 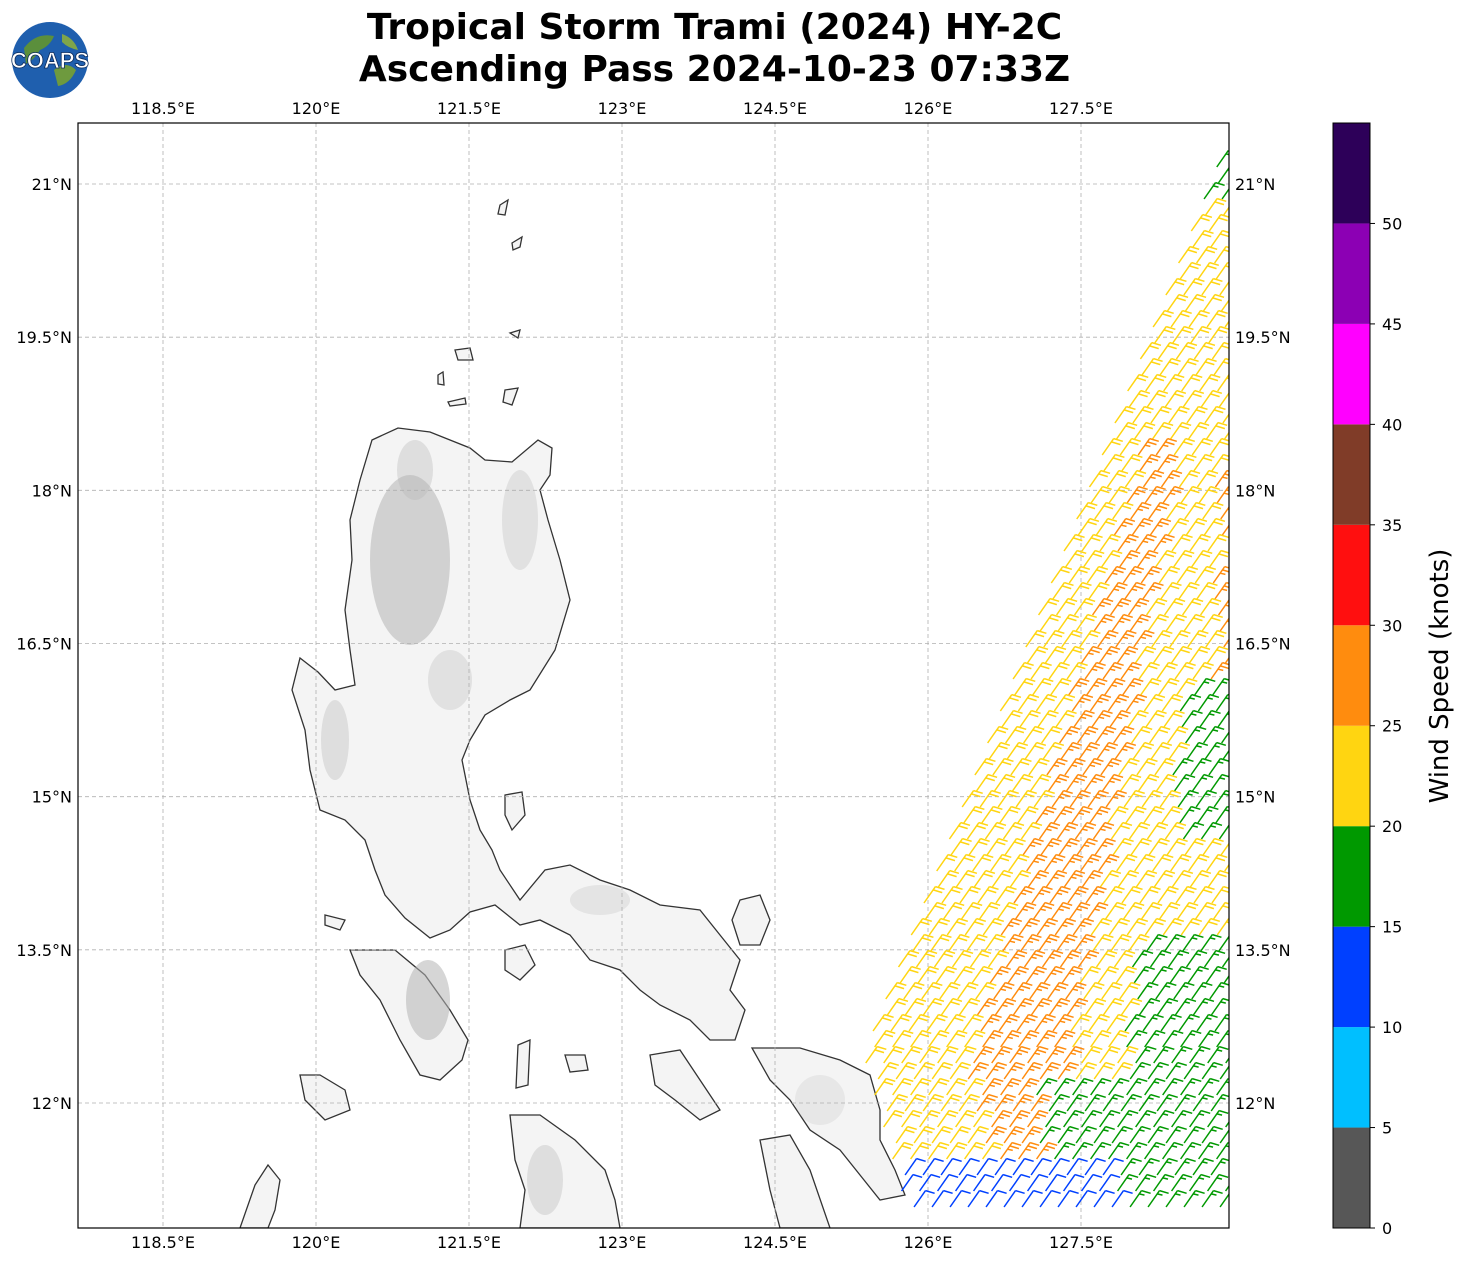 What do you see at coordinates (1351, 675) in the screenshot?
I see `colorbar-frame` at bounding box center [1351, 675].